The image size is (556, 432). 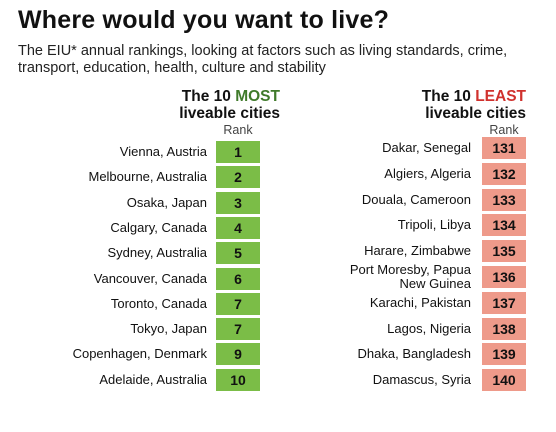 I want to click on most-rank-badge: 5, so click(x=238, y=253).